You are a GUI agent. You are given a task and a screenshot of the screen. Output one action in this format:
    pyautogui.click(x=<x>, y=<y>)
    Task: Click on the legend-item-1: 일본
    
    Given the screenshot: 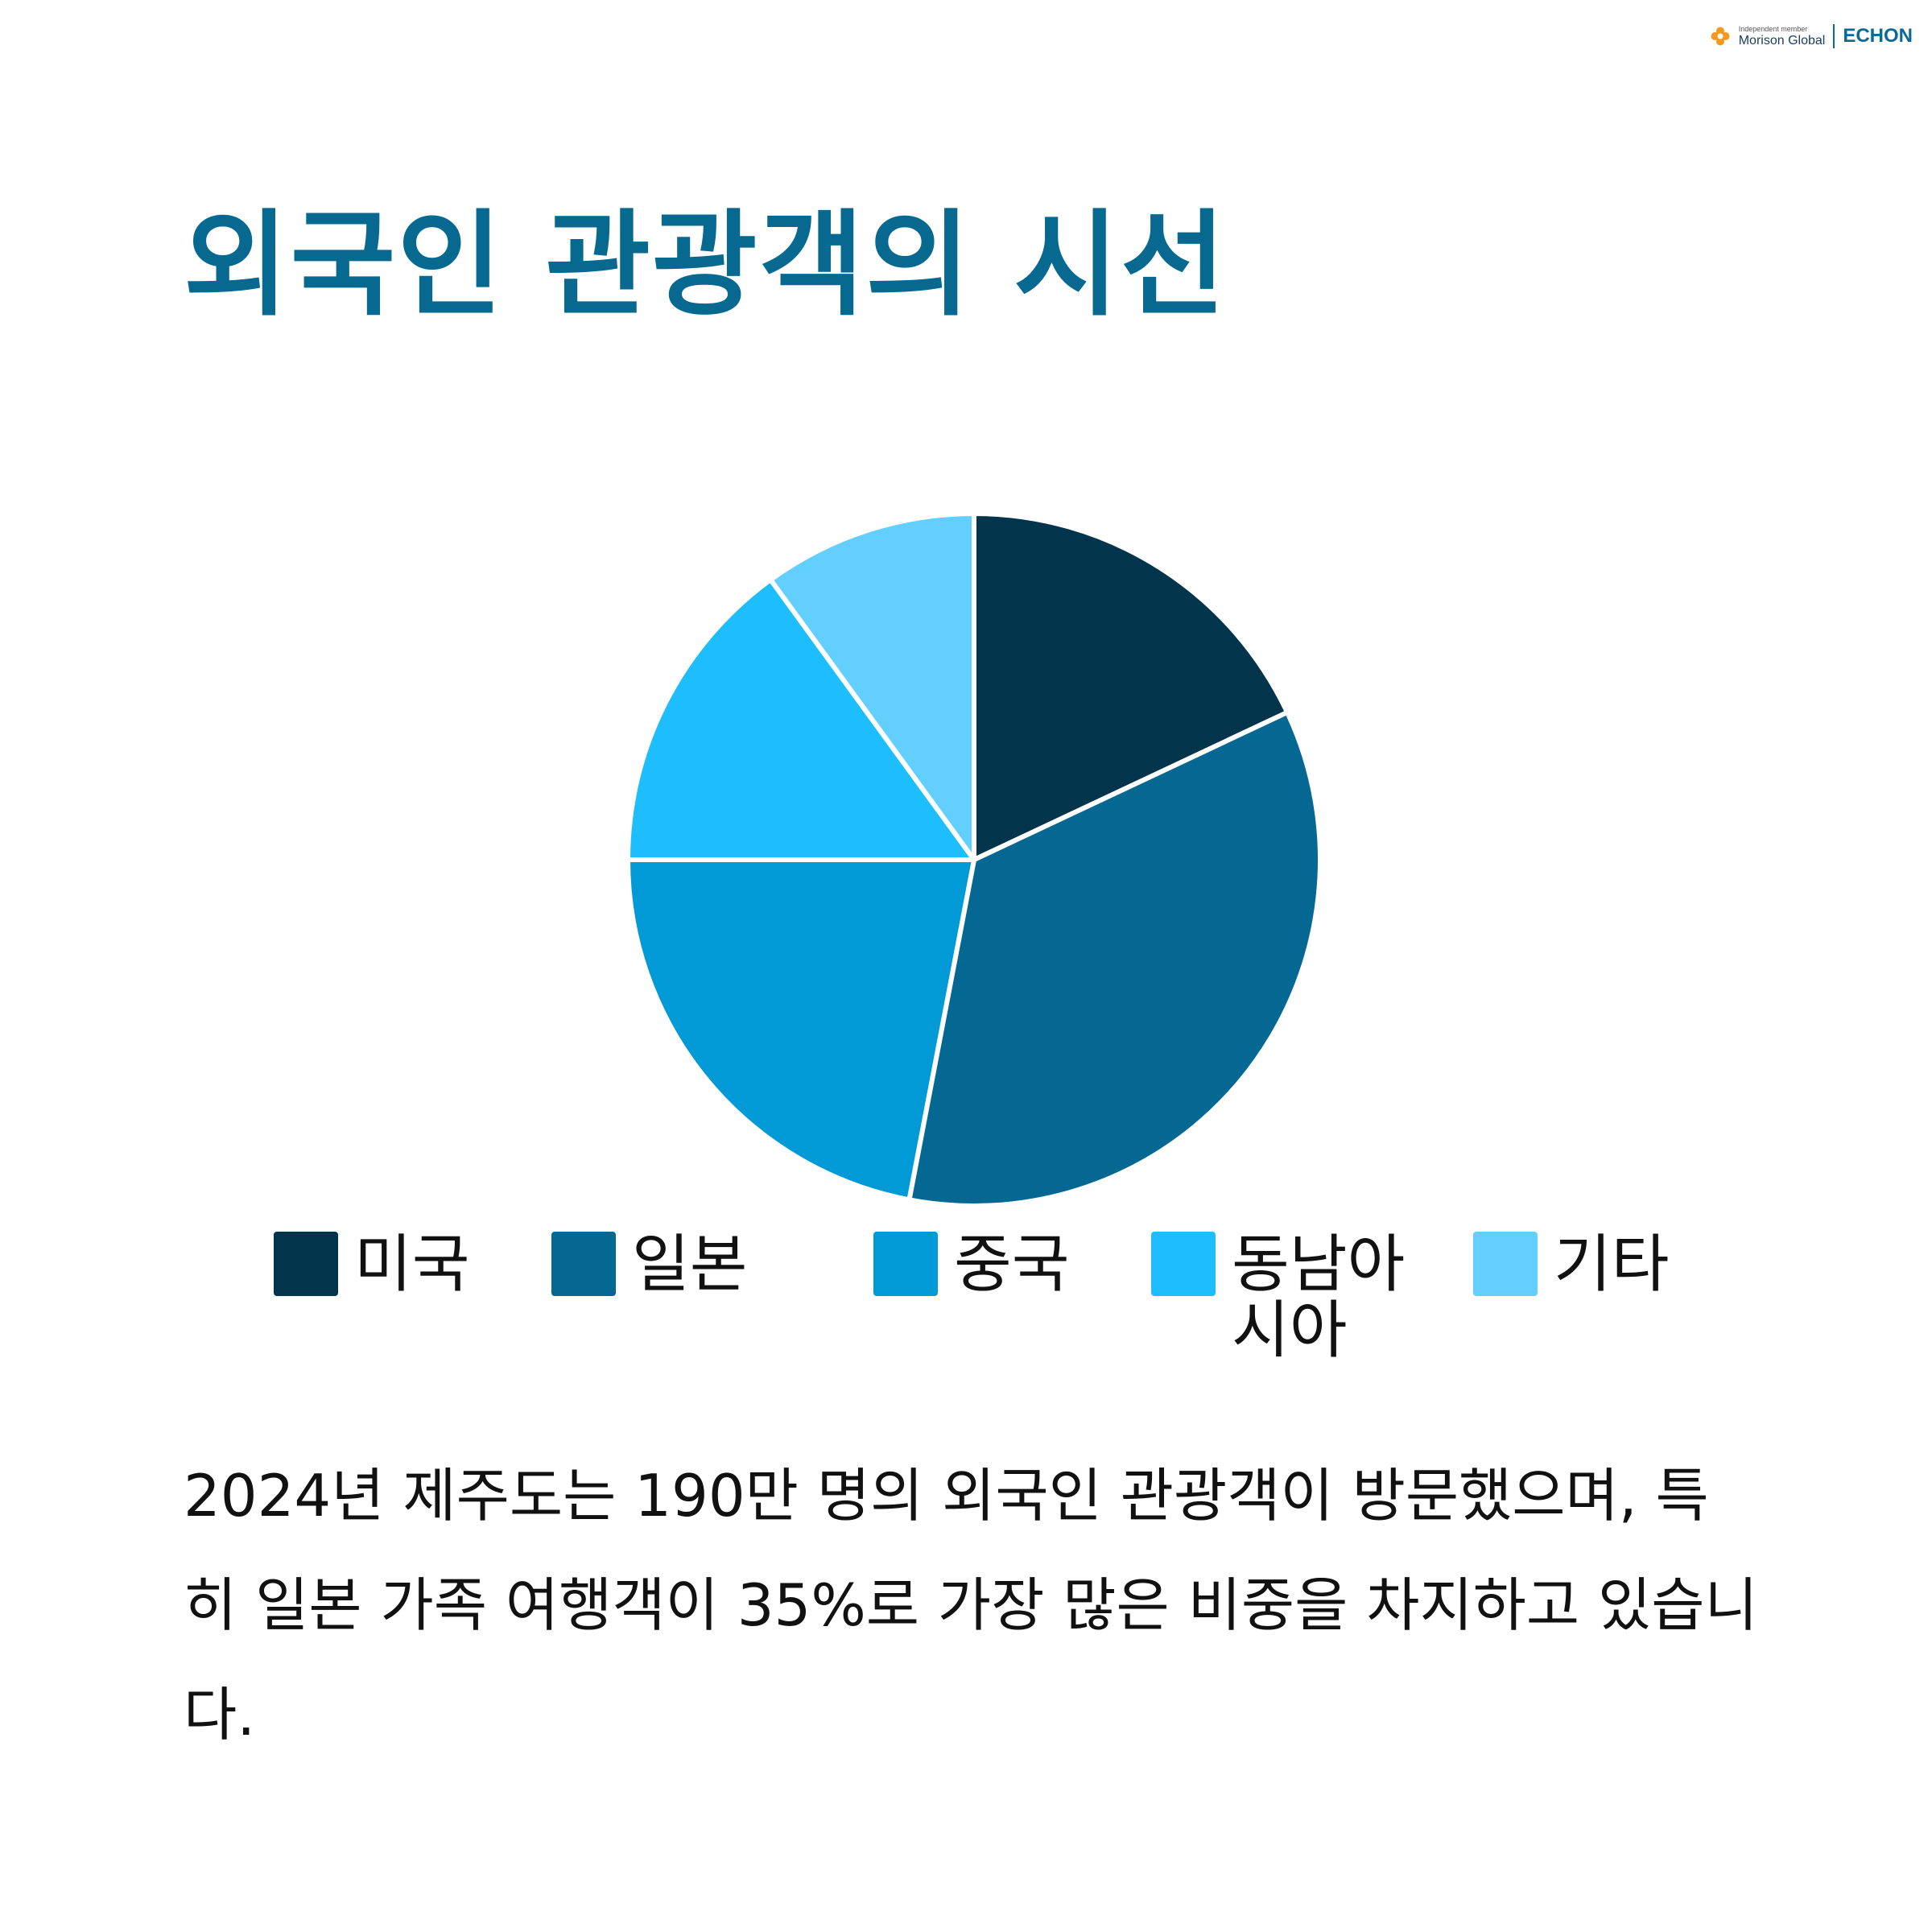 What is the action you would take?
    pyautogui.click(x=684, y=1265)
    